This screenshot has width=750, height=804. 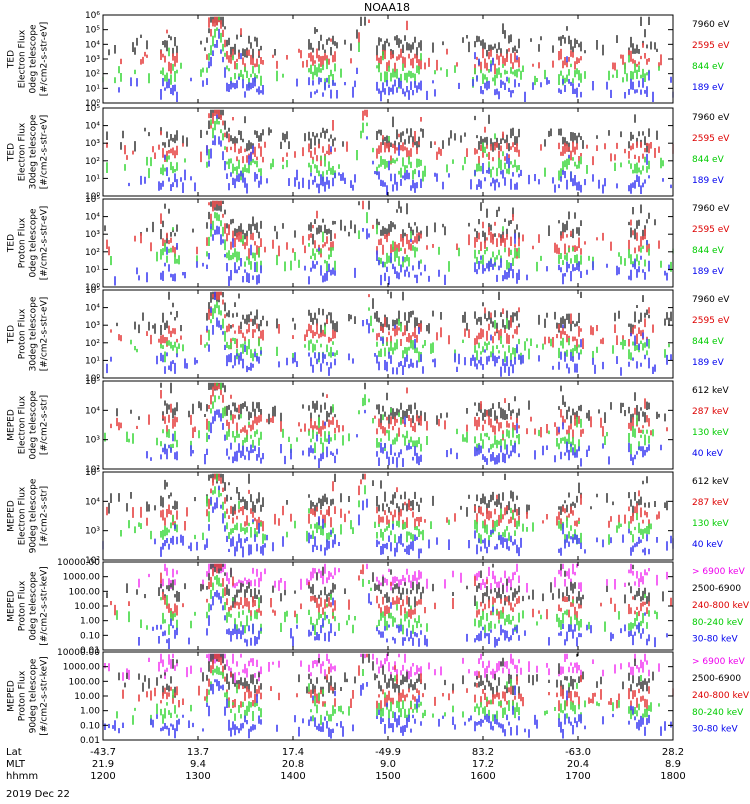 I want to click on legend-entry: 240-800 keV, so click(x=721, y=606).